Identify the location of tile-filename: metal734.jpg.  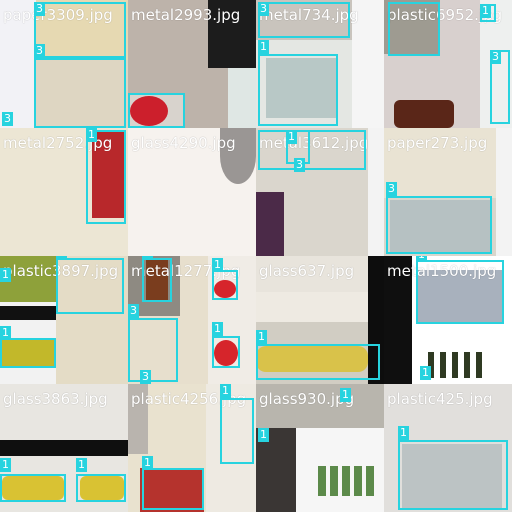
(309, 15).